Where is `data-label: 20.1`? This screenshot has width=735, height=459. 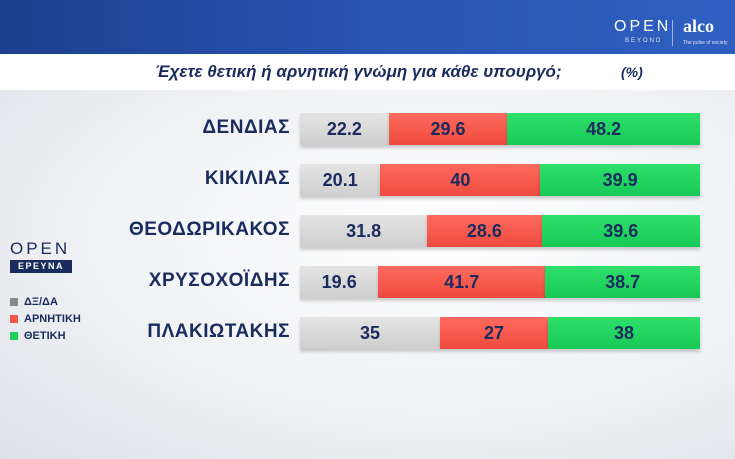
data-label: 20.1 is located at coordinates (340, 179).